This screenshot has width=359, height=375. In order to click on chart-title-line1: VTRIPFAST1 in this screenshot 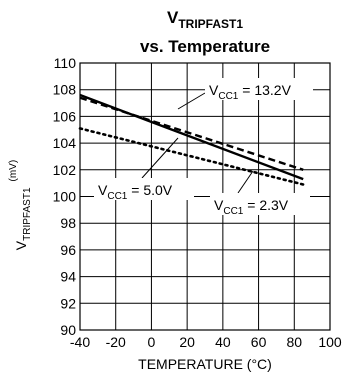, I will do `click(205, 19)`.